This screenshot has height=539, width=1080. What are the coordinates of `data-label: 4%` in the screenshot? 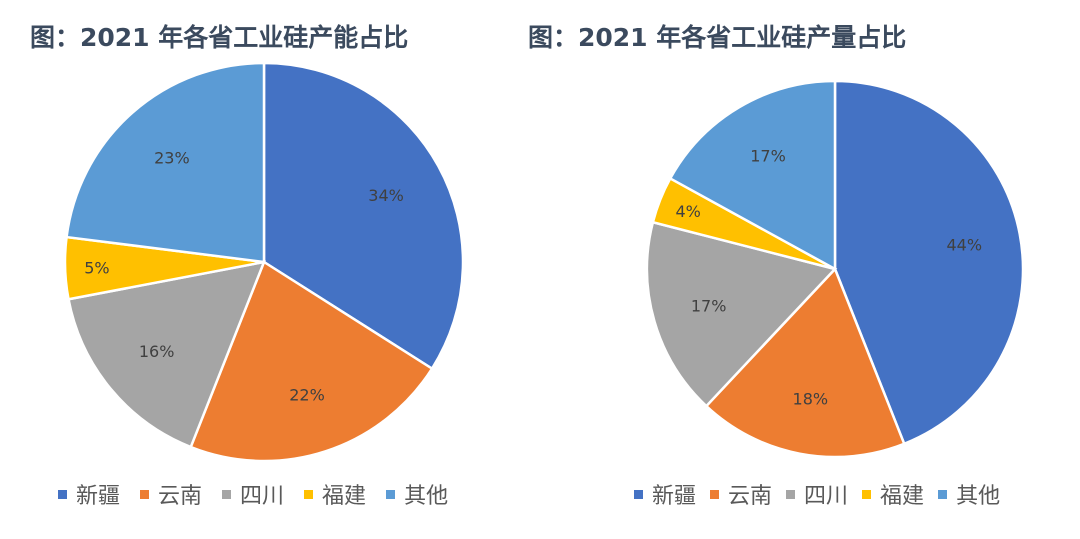 It's located at (687, 211).